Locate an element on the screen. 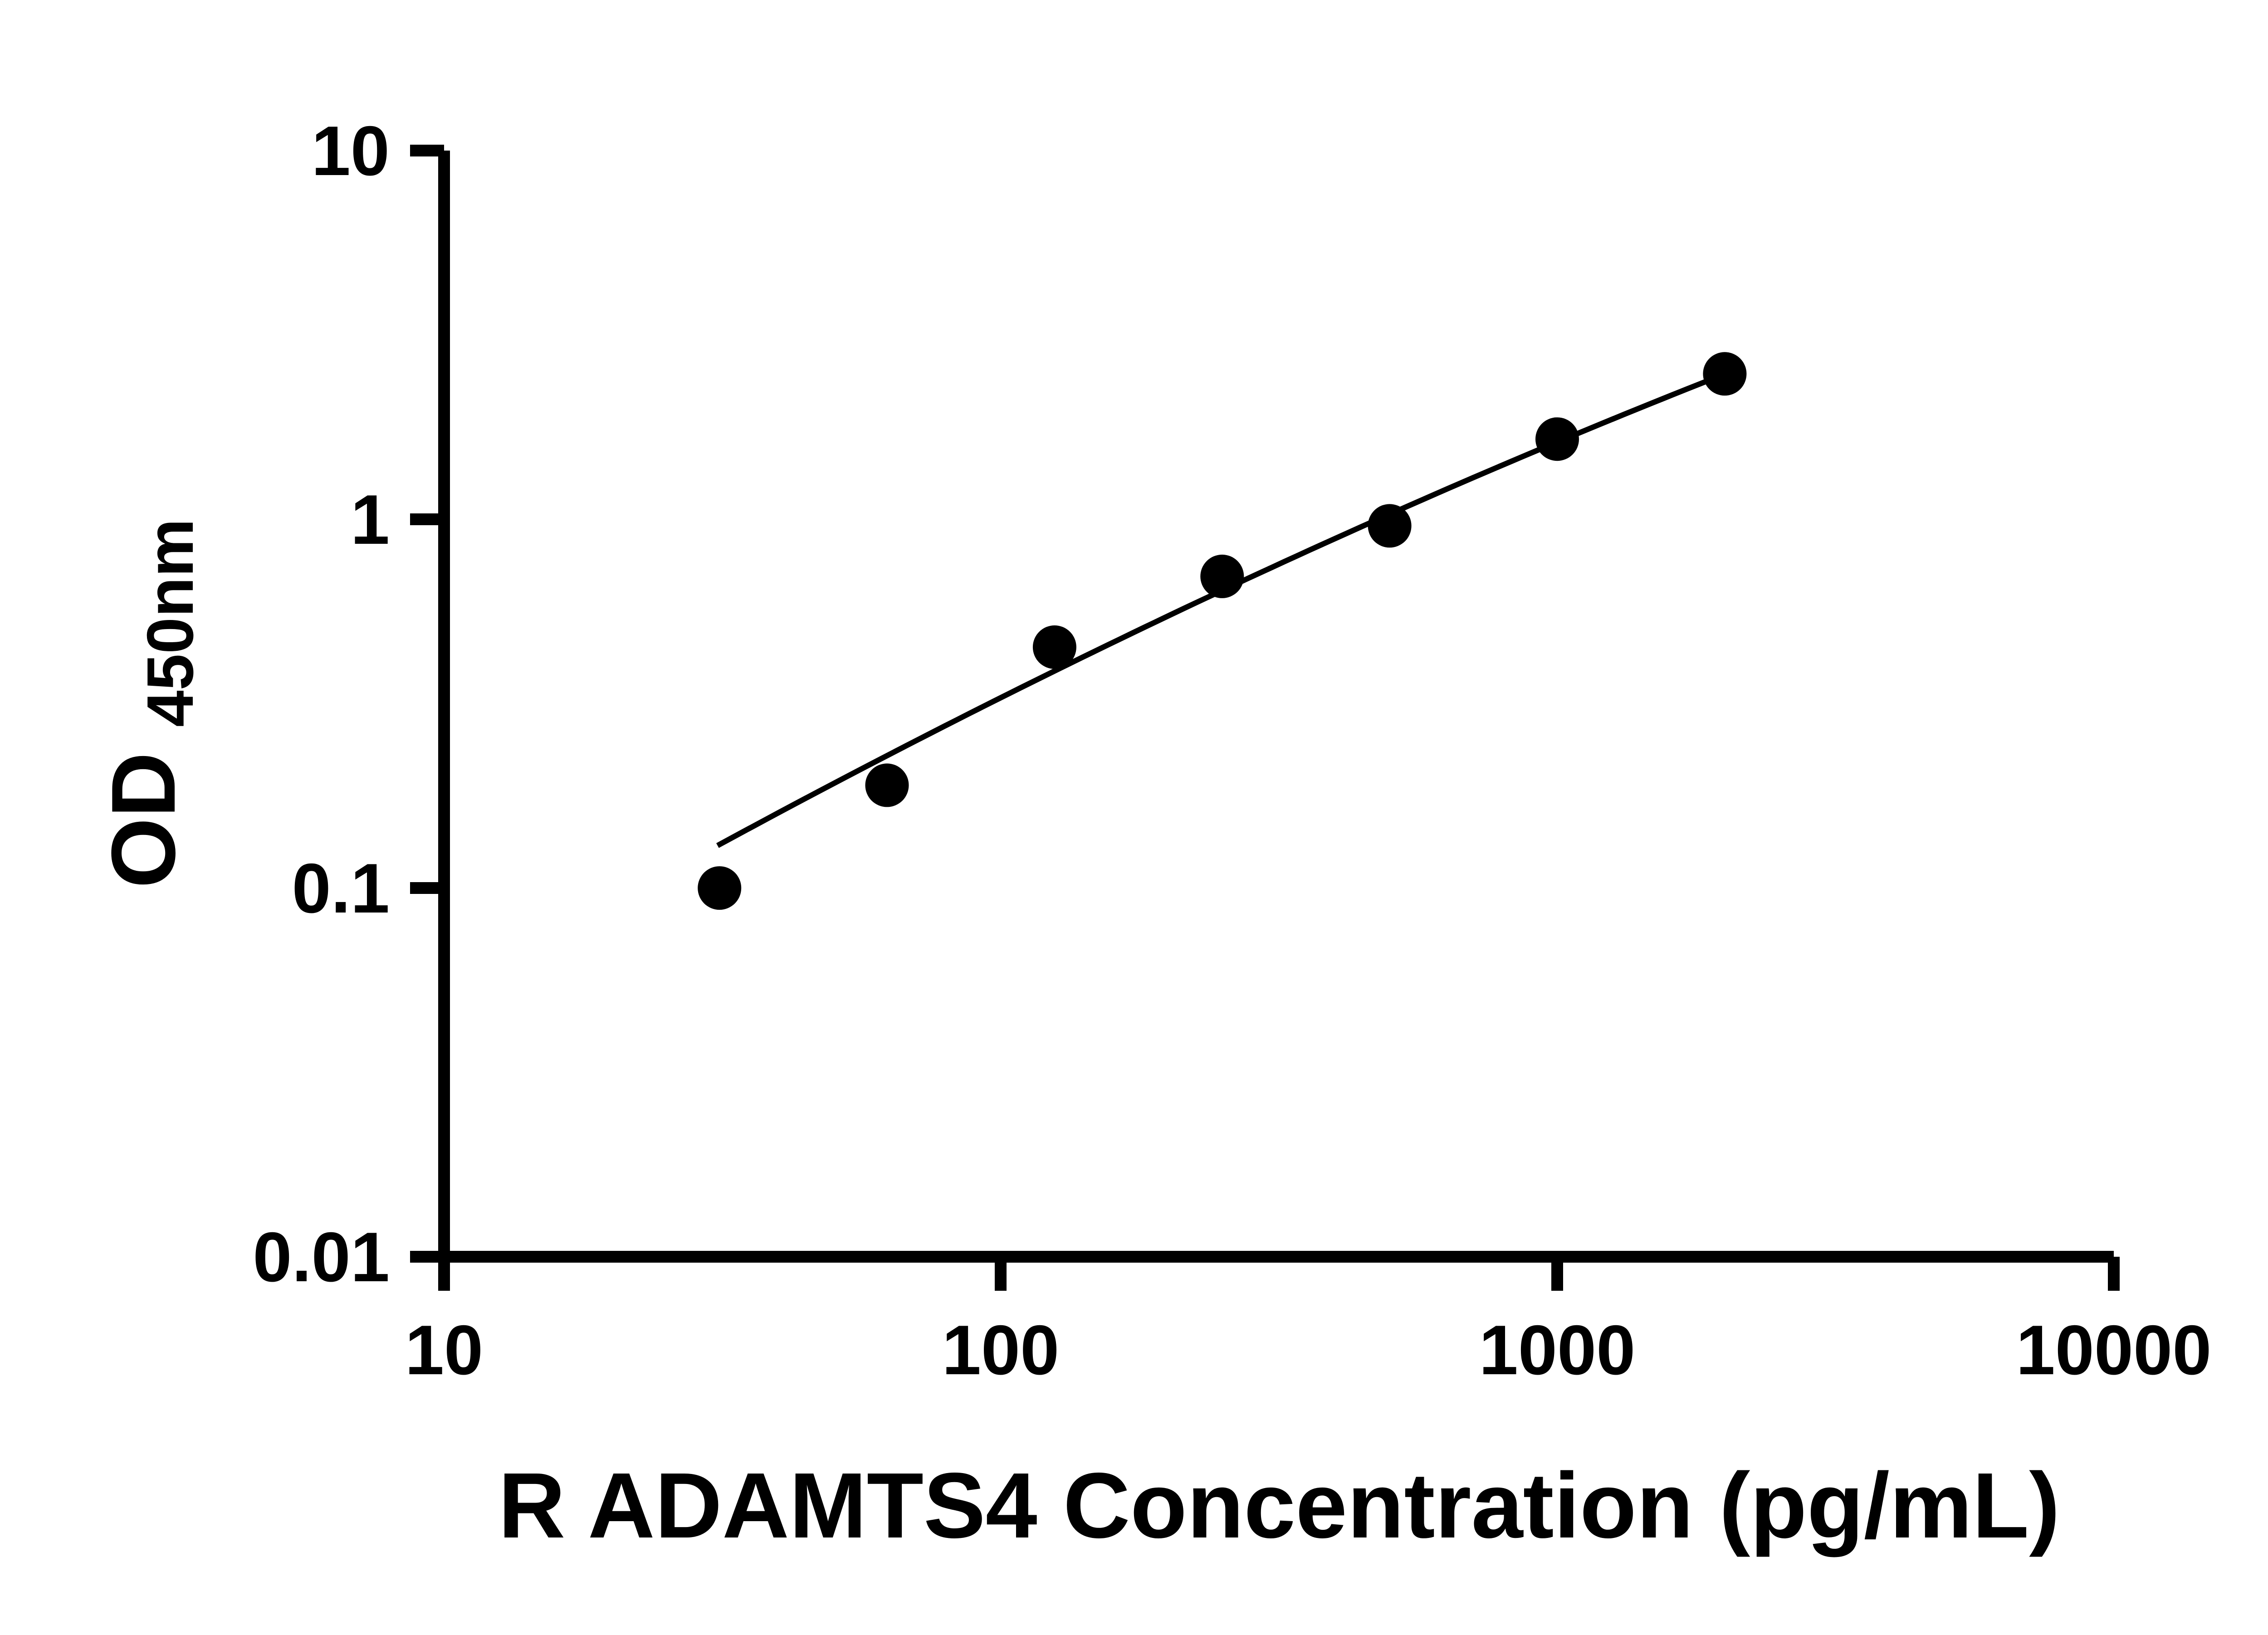  y-tick-label: 0.01 is located at coordinates (322, 1257).